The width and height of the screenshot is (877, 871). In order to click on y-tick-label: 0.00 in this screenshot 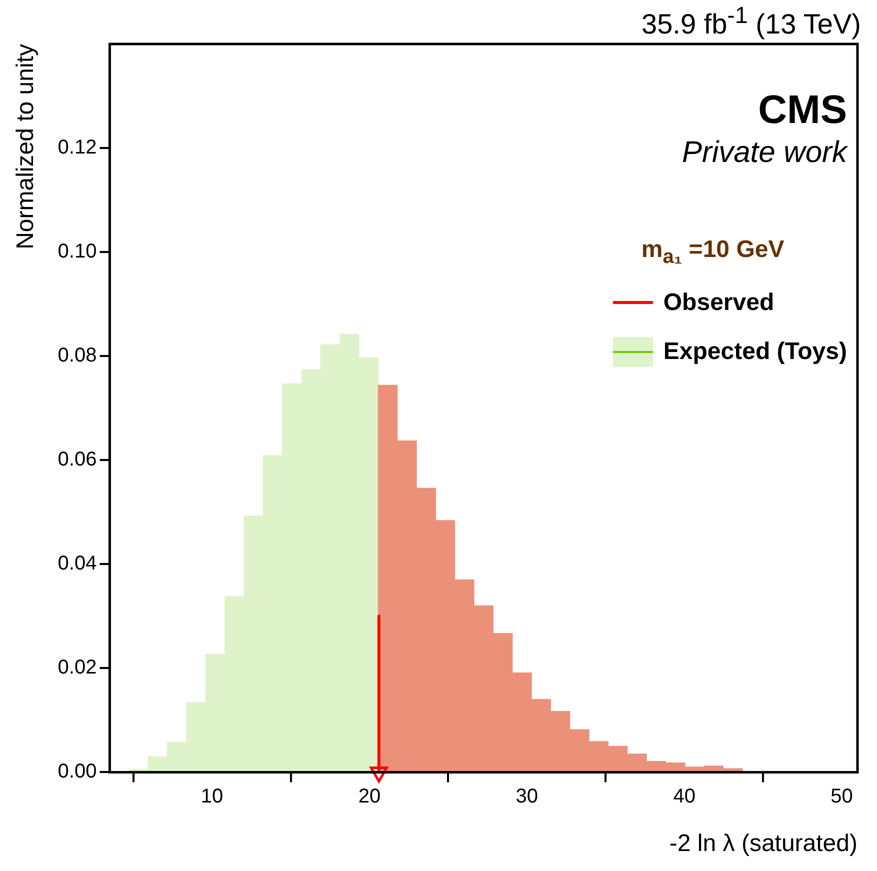, I will do `click(77, 771)`.